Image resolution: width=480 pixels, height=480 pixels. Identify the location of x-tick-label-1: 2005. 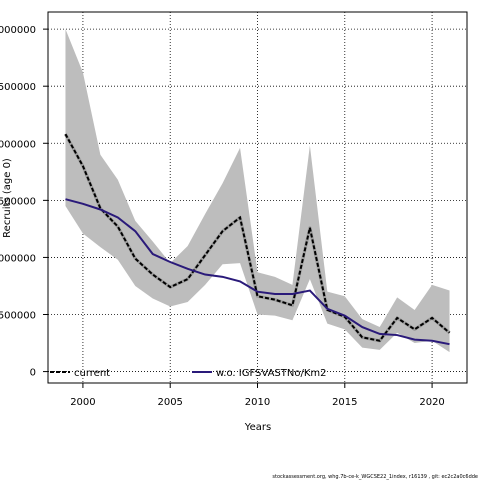
(169, 402).